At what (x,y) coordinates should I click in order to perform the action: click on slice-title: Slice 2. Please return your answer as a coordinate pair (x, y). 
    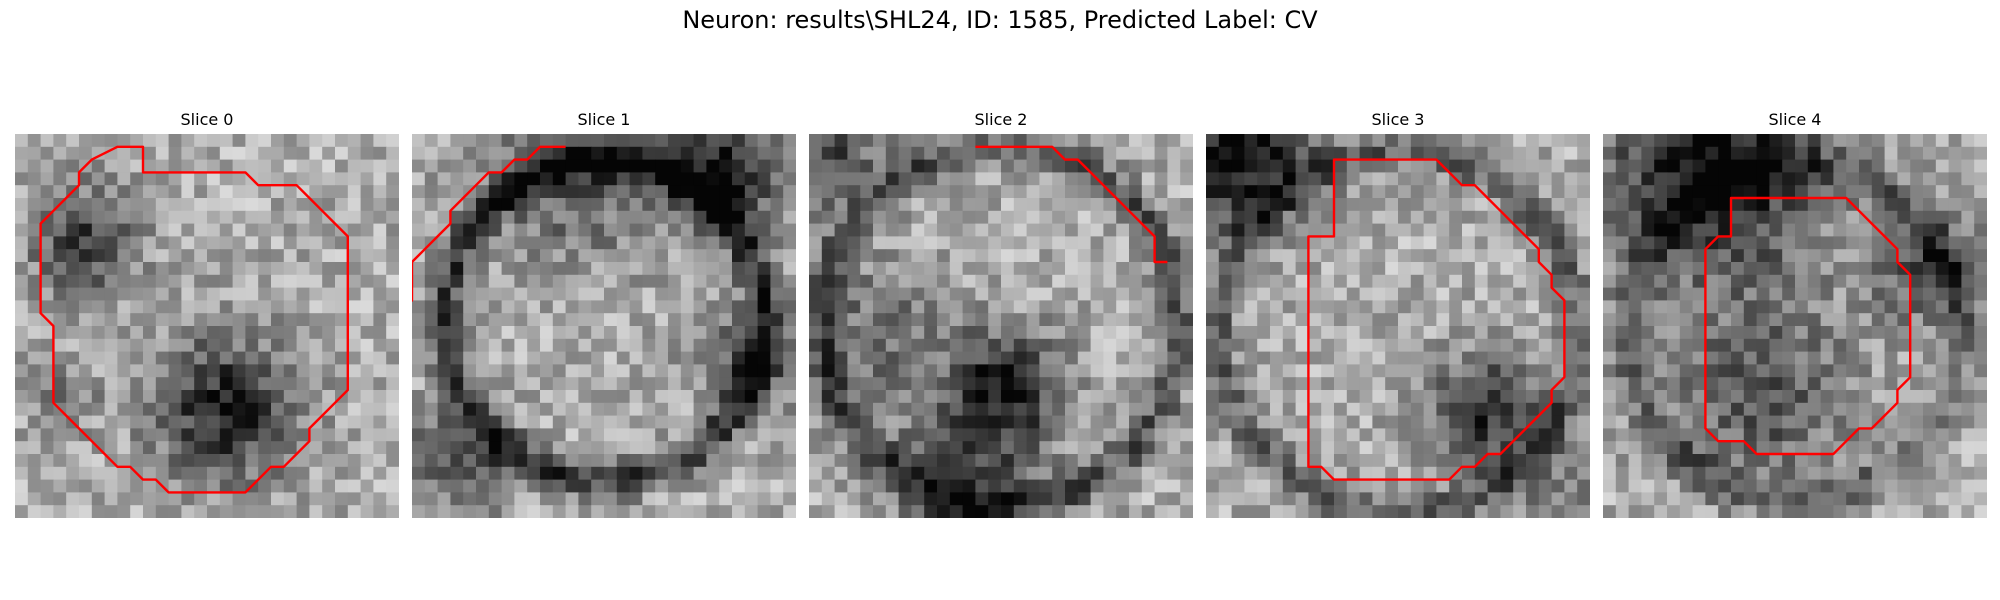
    Looking at the image, I should click on (1001, 120).